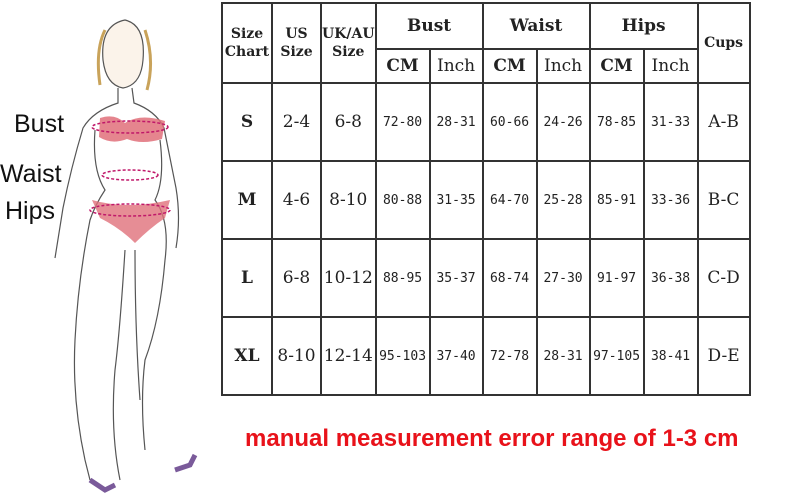  Describe the element at coordinates (492, 438) in the screenshot. I see `measurement-note: manual measurement error range of 1-3 cm` at that location.